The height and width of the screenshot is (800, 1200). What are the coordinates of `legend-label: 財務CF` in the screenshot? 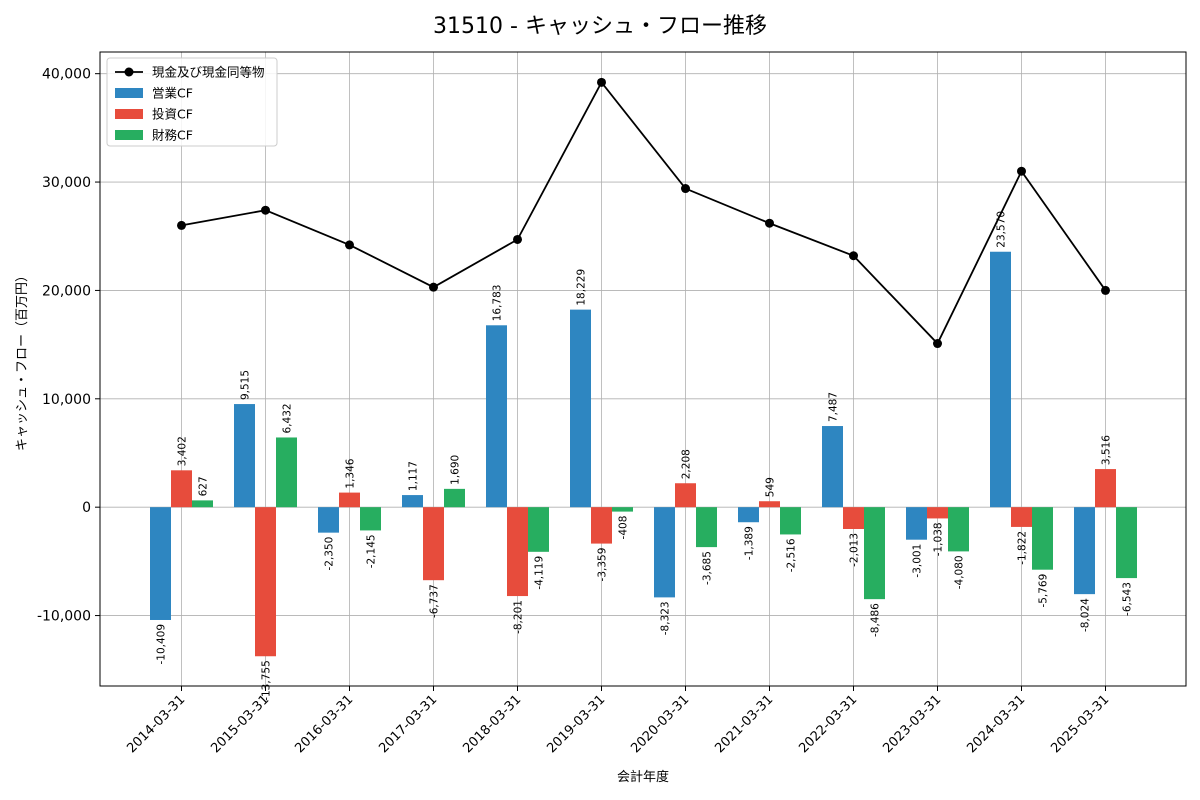 It's located at (172, 135).